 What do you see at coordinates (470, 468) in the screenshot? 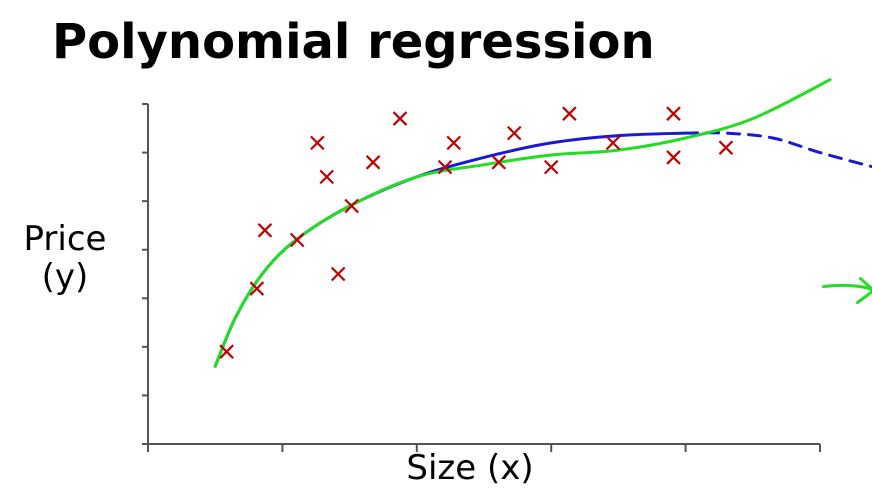
I see `x-axis-label: Size (x)` at bounding box center [470, 468].